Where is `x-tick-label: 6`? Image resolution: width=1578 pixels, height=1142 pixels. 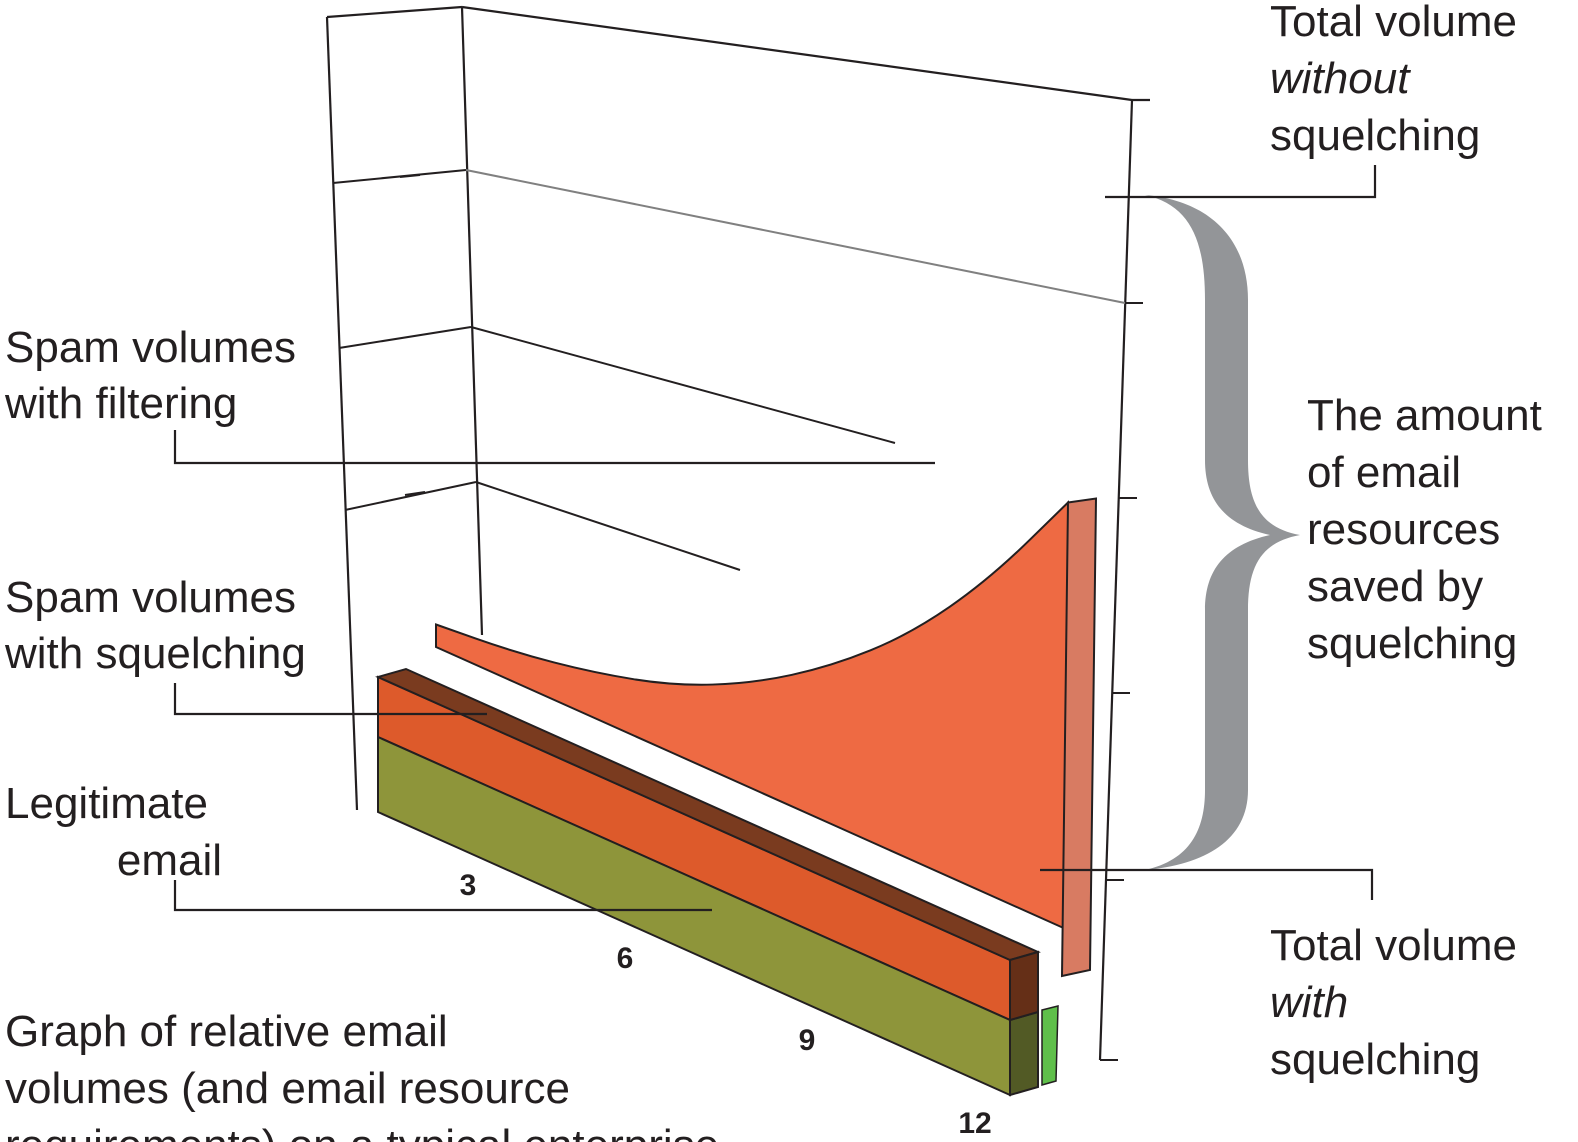 x-tick-label: 6 is located at coordinates (625, 958).